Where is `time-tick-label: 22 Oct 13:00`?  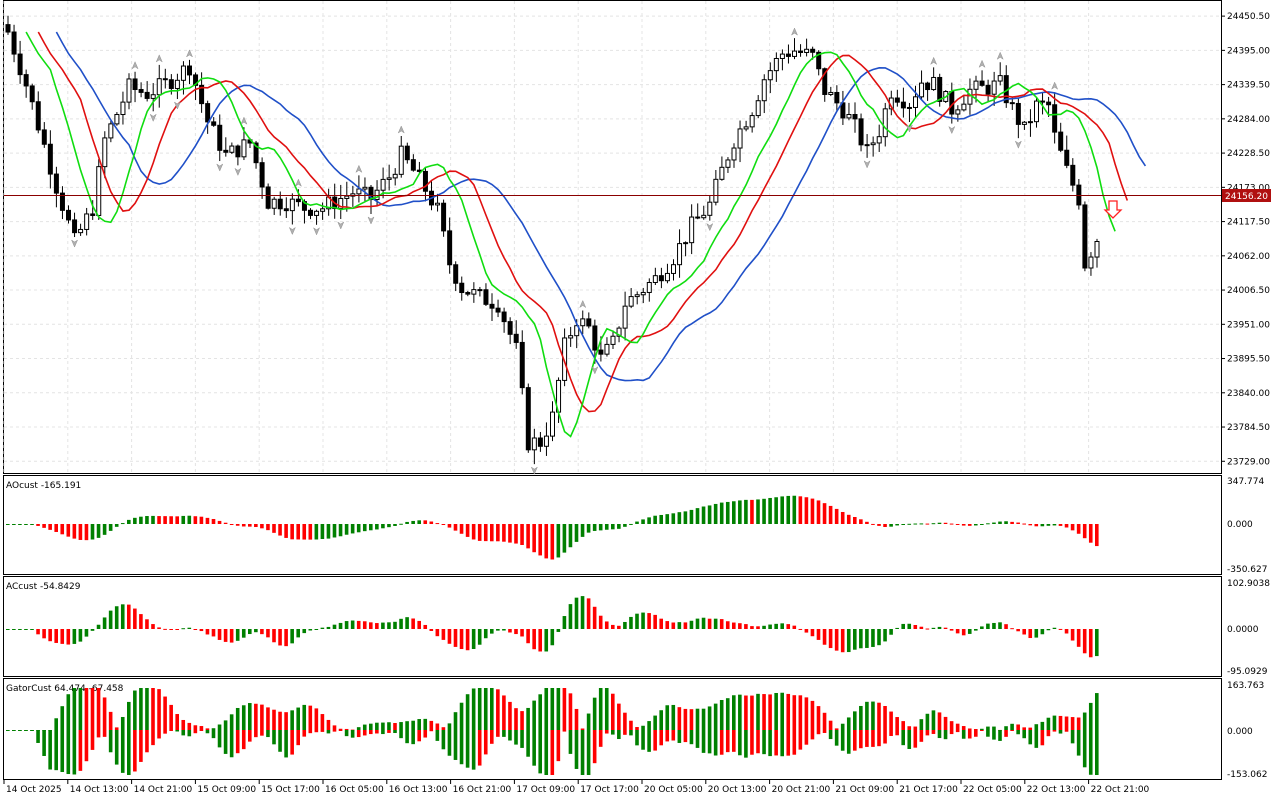
time-tick-label: 22 Oct 13:00 is located at coordinates (1056, 790).